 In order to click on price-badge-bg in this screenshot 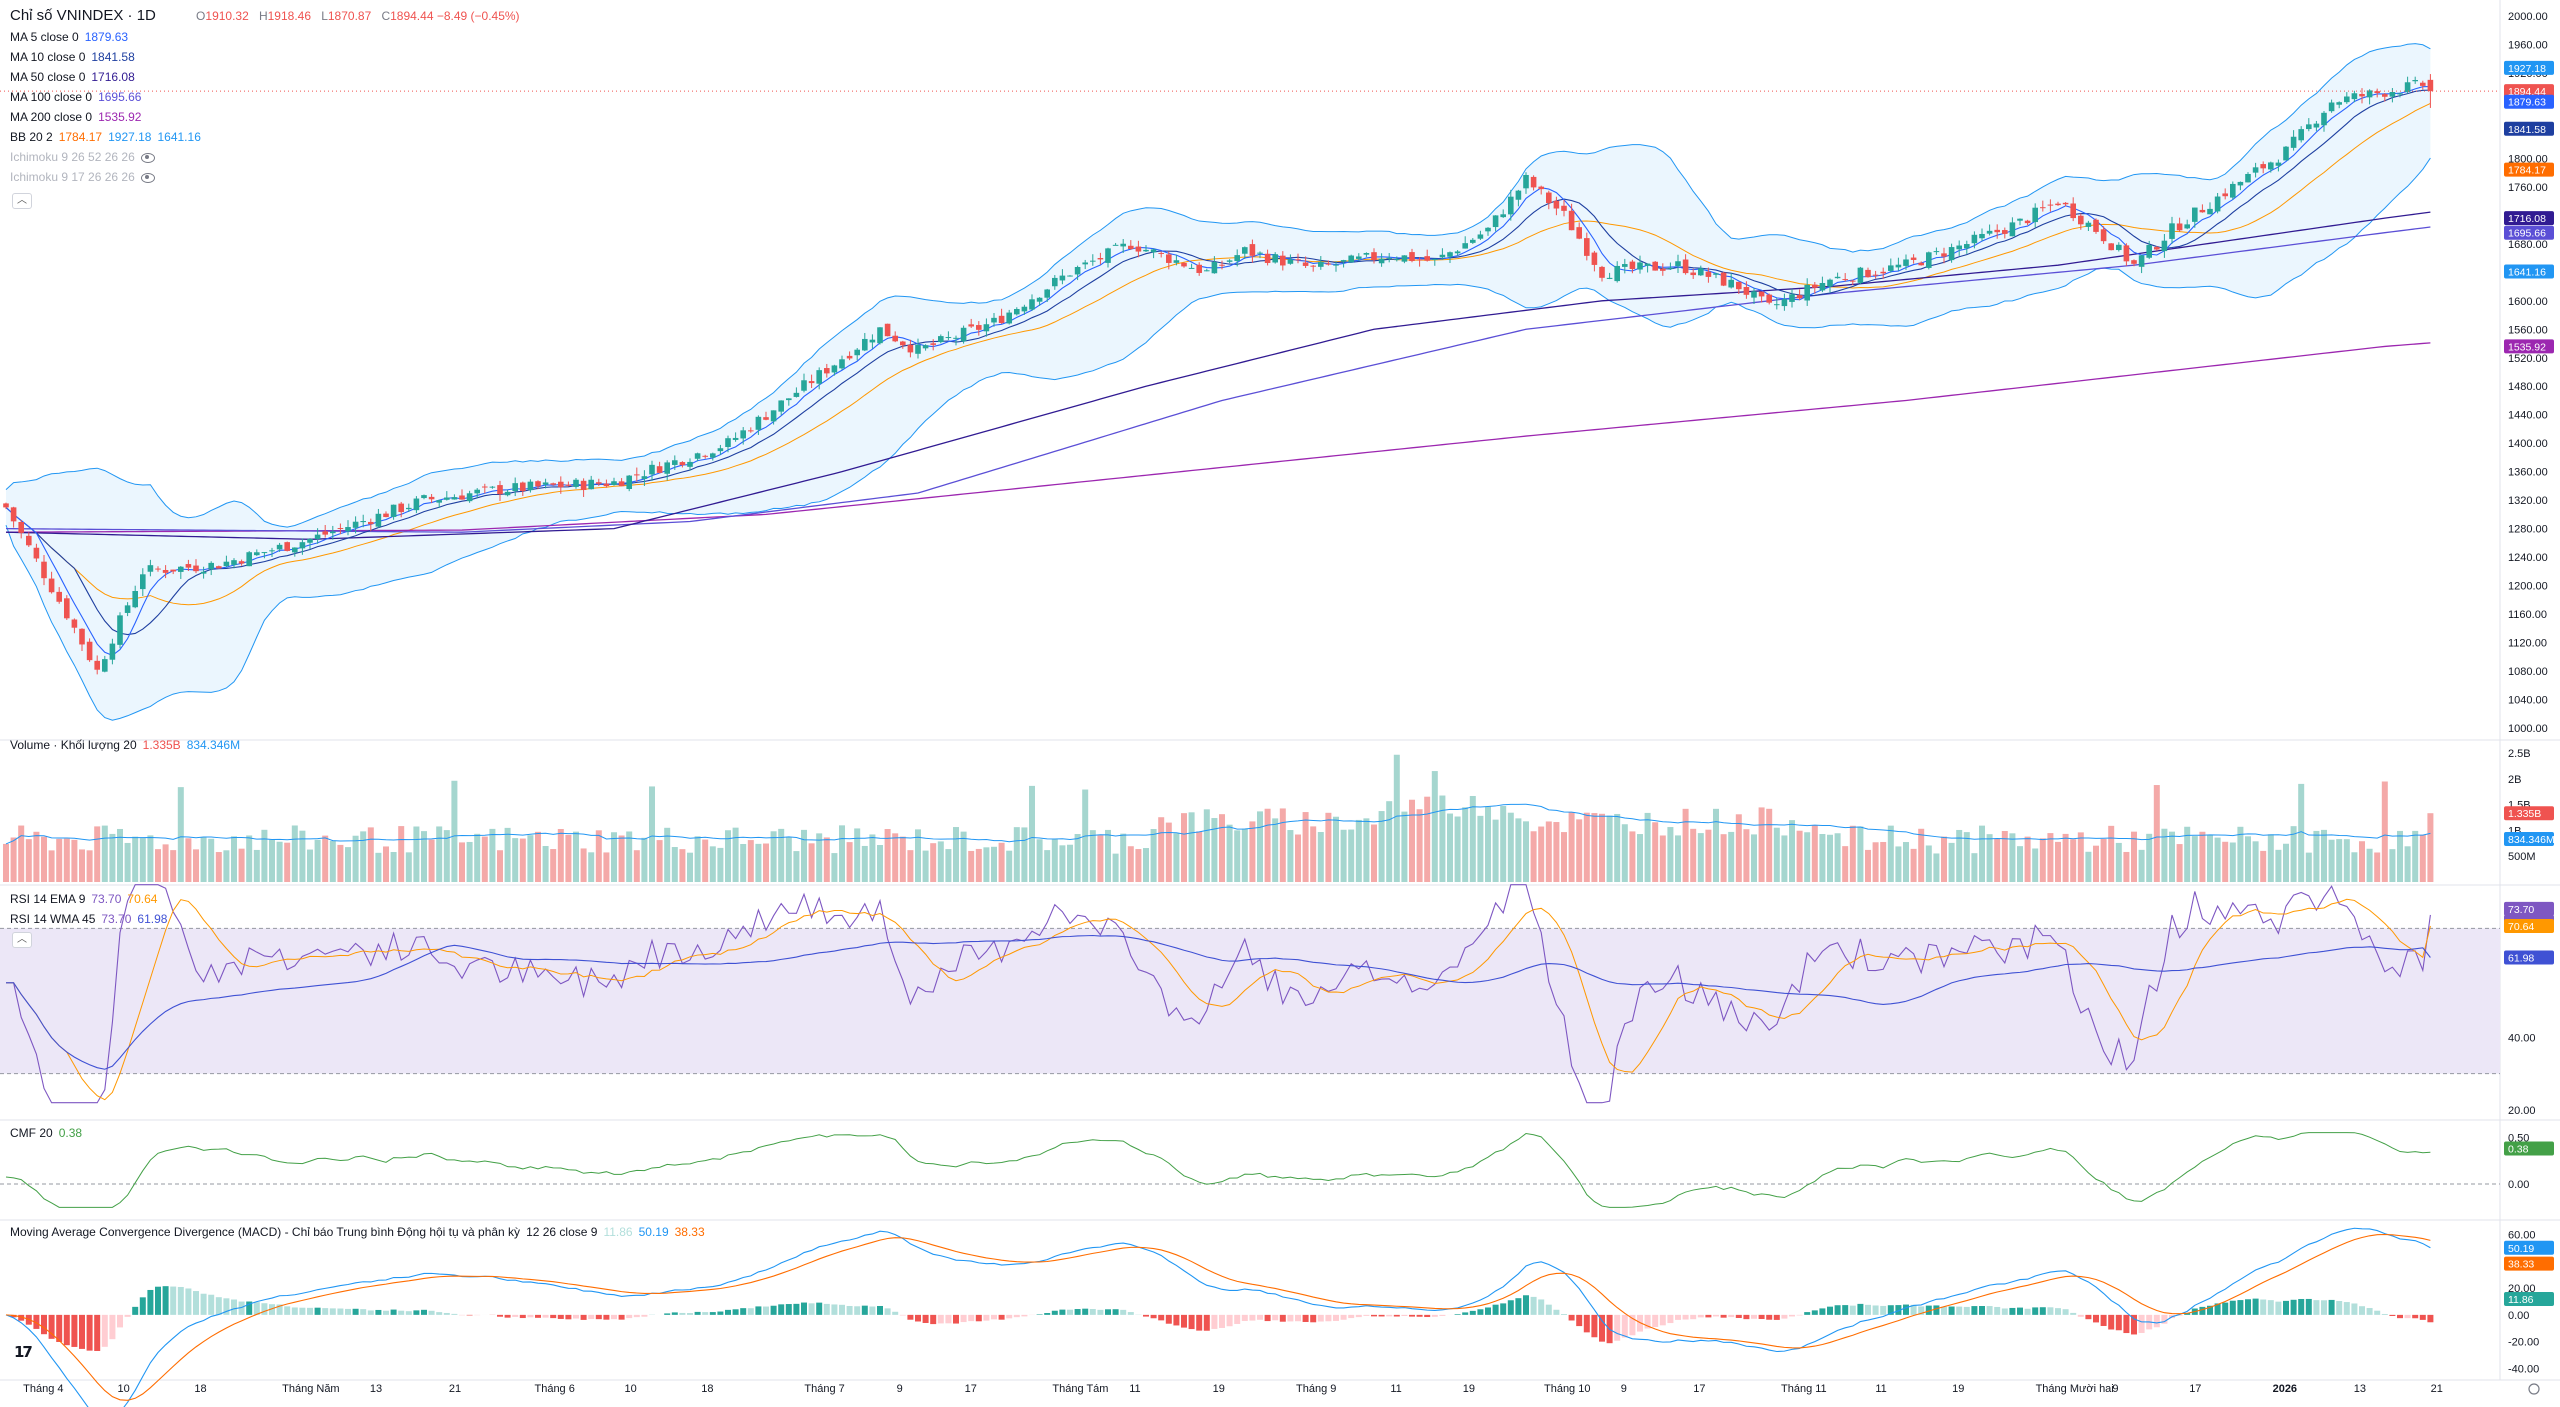, I will do `click(2529, 169)`.